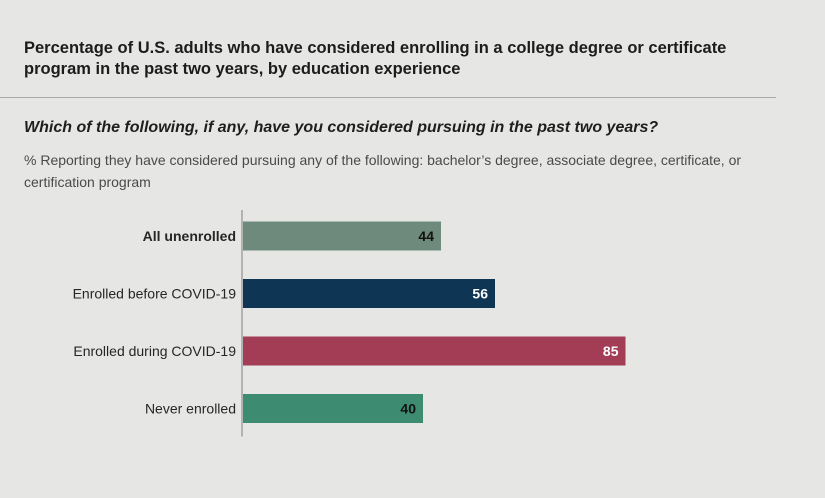 This screenshot has width=825, height=498. Describe the element at coordinates (155, 294) in the screenshot. I see `category-label-1: Enrolled before COVID-19` at that location.